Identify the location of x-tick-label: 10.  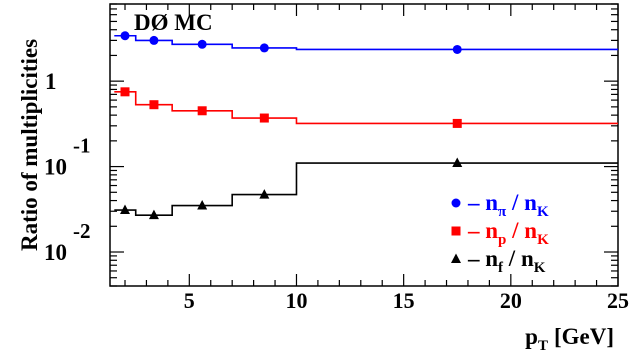
(296, 300).